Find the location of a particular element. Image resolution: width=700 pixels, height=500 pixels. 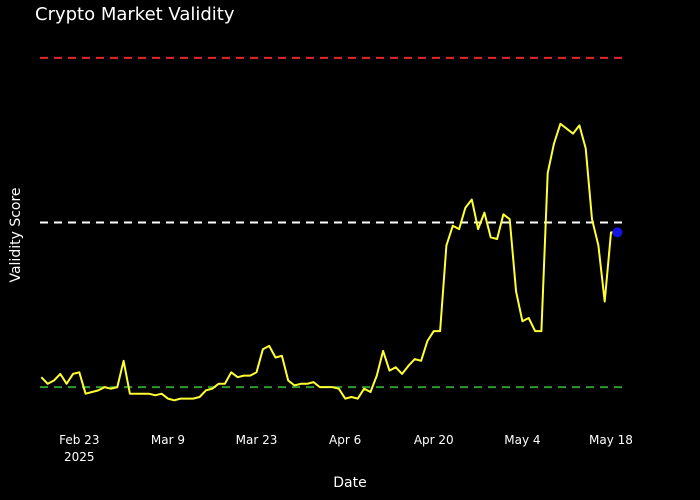

x-tick-label: May 4 is located at coordinates (522, 440).